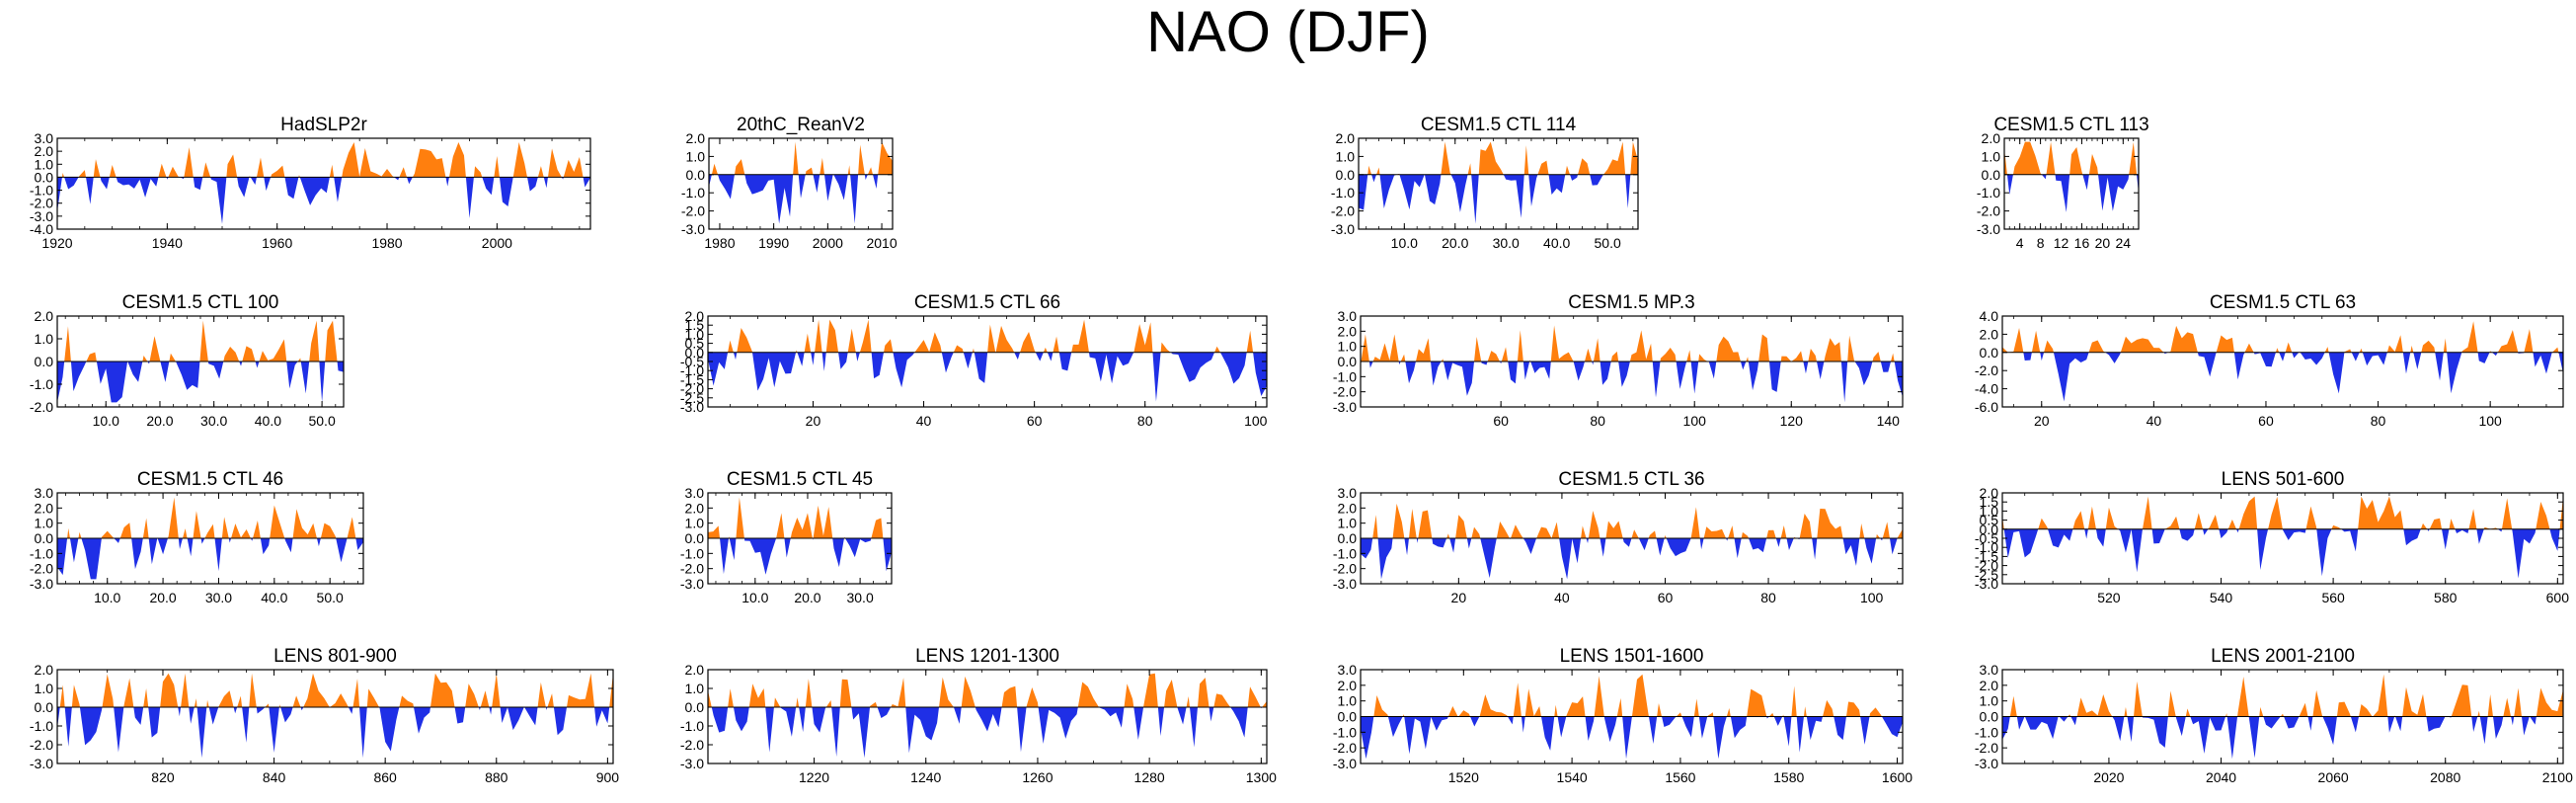  What do you see at coordinates (1989, 316) in the screenshot?
I see `y-tick-label: 4.0` at bounding box center [1989, 316].